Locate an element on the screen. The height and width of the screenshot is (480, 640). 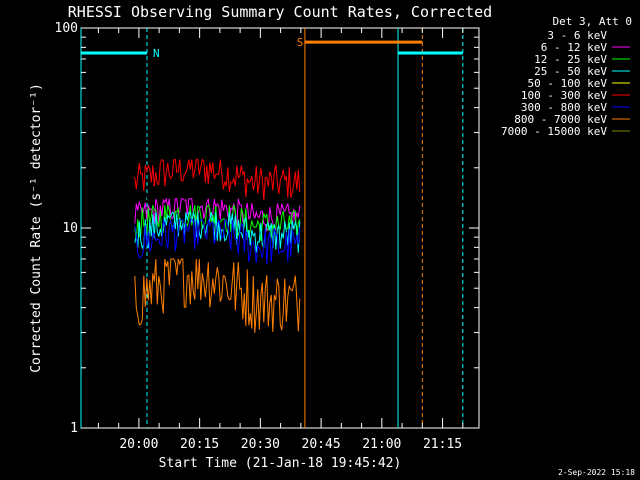
legend-entry-label: 800 - 7000 keV is located at coordinates (560, 119).